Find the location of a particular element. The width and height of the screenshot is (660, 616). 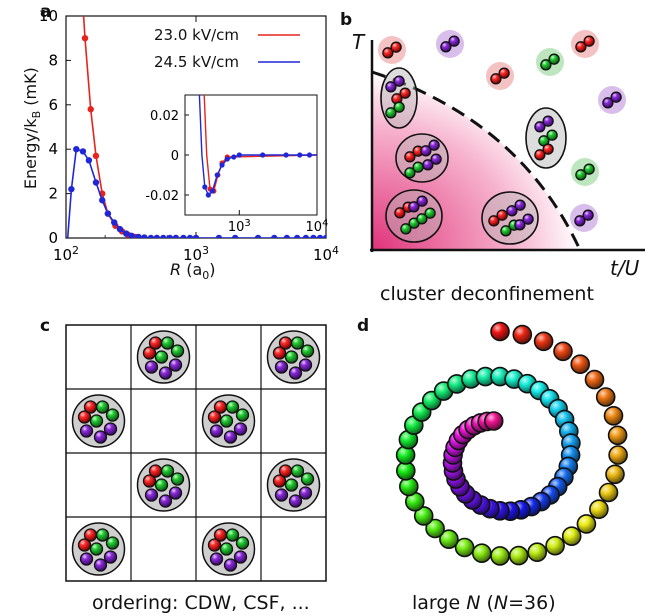

inset-xtick-label: 10⁴ is located at coordinates (317, 226).